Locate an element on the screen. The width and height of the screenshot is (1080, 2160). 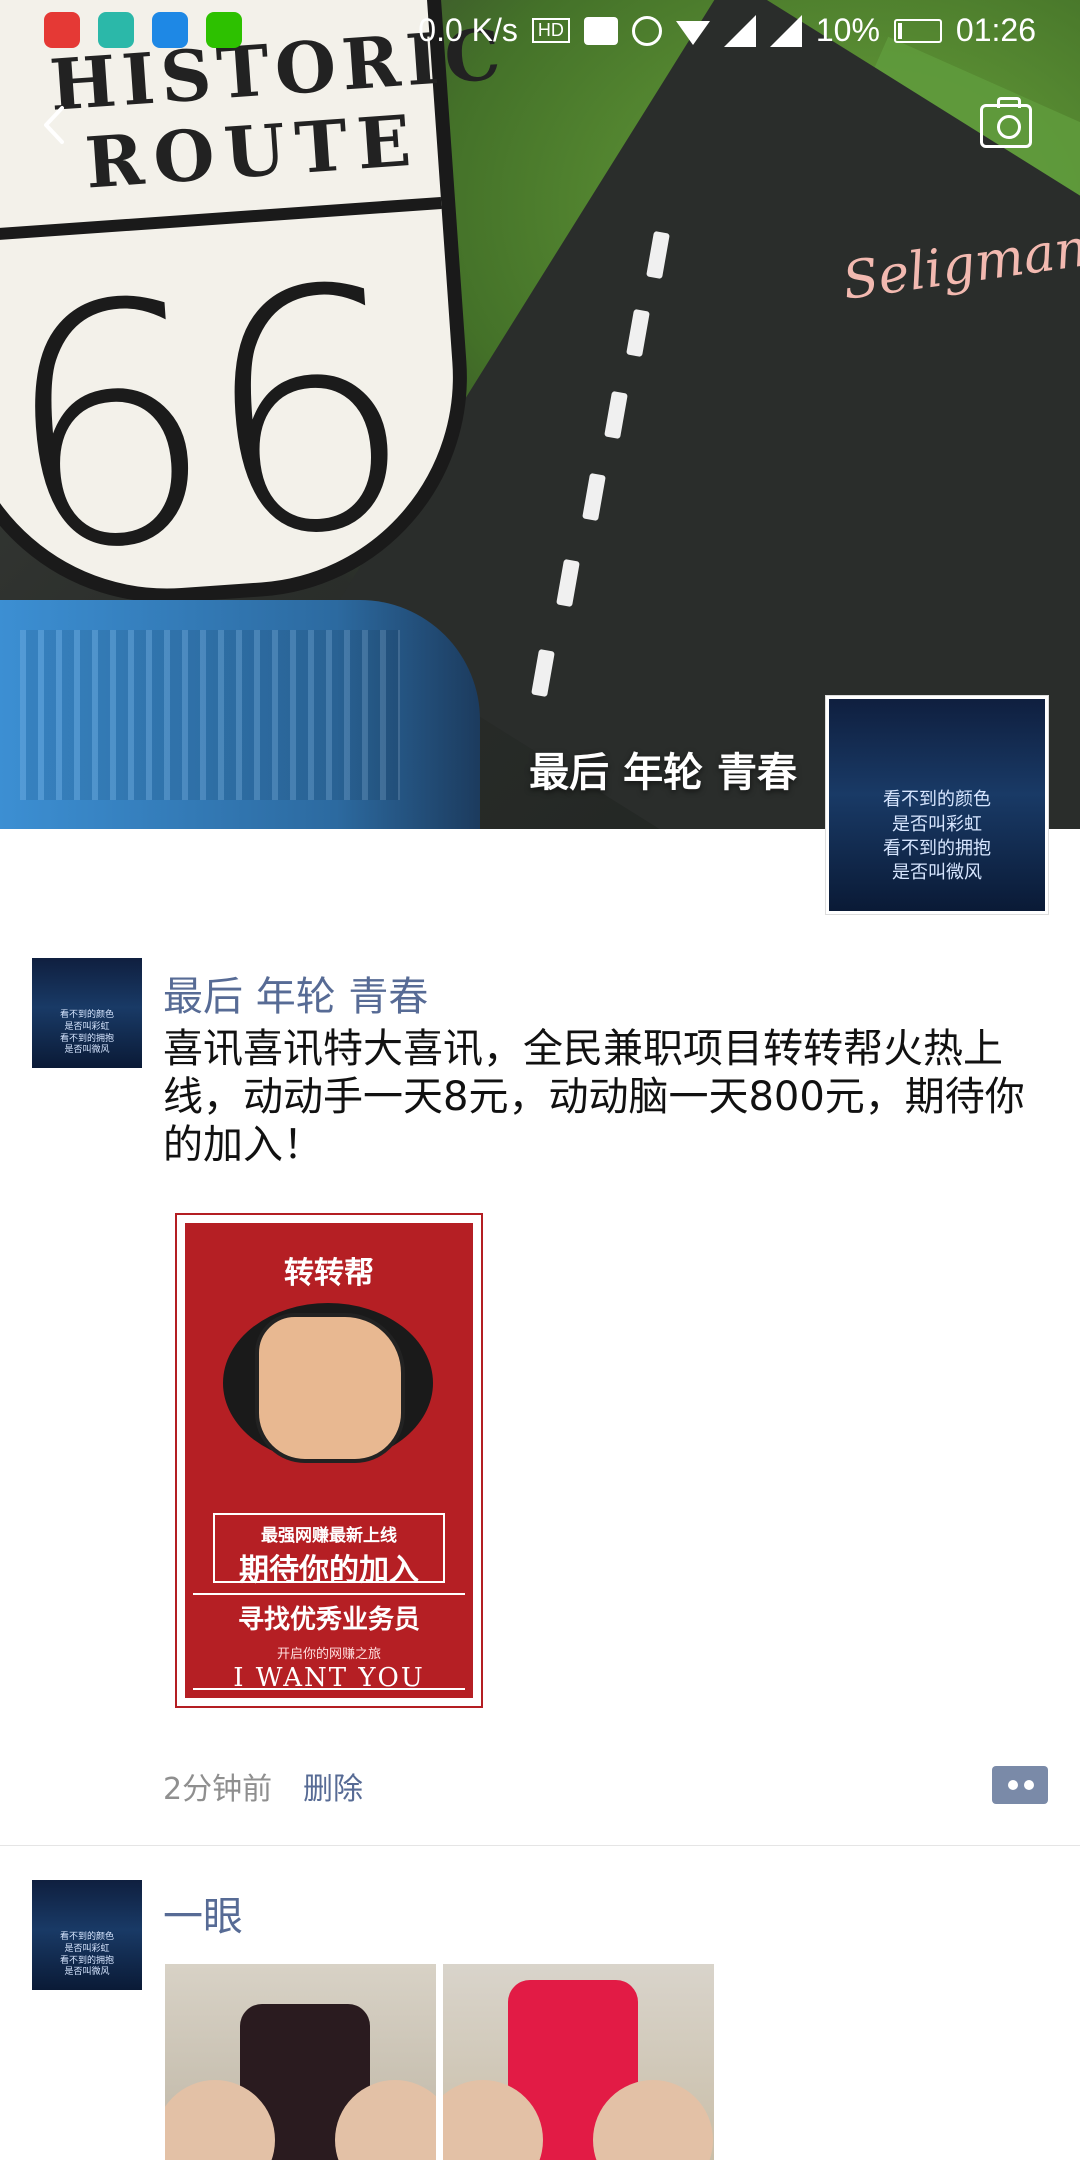
poster-line2: 期待你的加入 is located at coordinates (329, 1570).